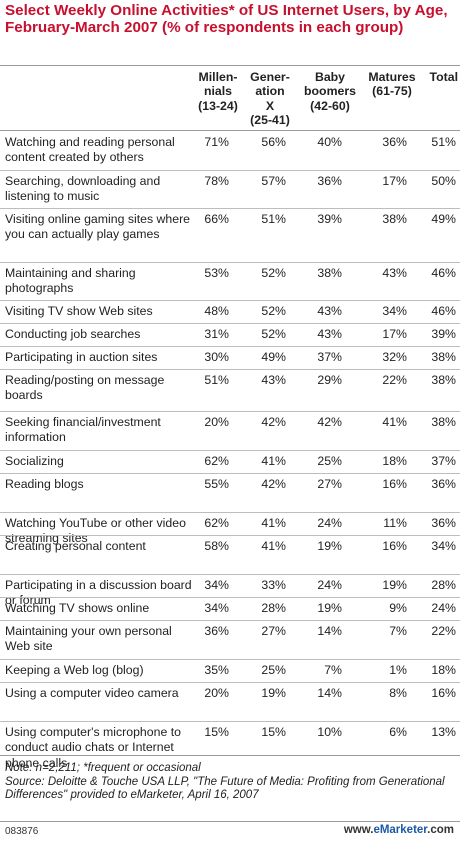  What do you see at coordinates (218, 91) in the screenshot?
I see `column-header-millennials: Millen- nials (13-24)` at bounding box center [218, 91].